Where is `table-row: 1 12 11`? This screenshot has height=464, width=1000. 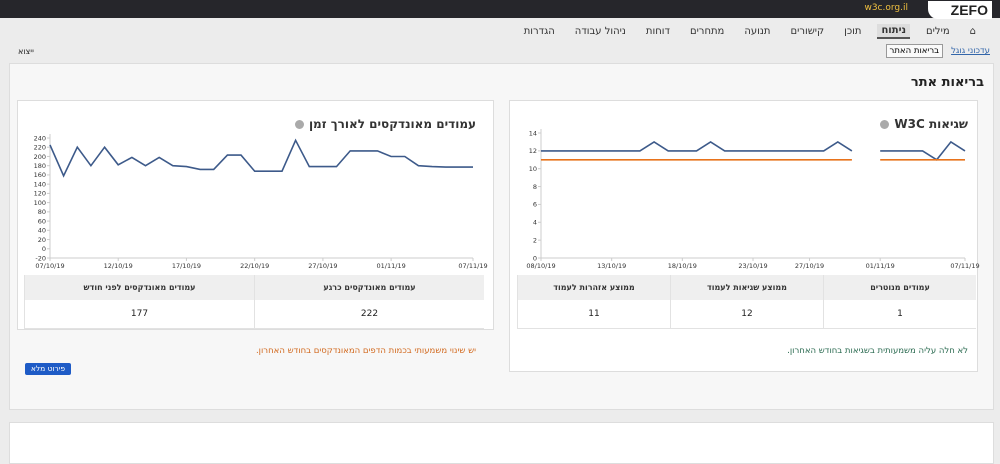 table-row: 1 12 11 is located at coordinates (746, 314).